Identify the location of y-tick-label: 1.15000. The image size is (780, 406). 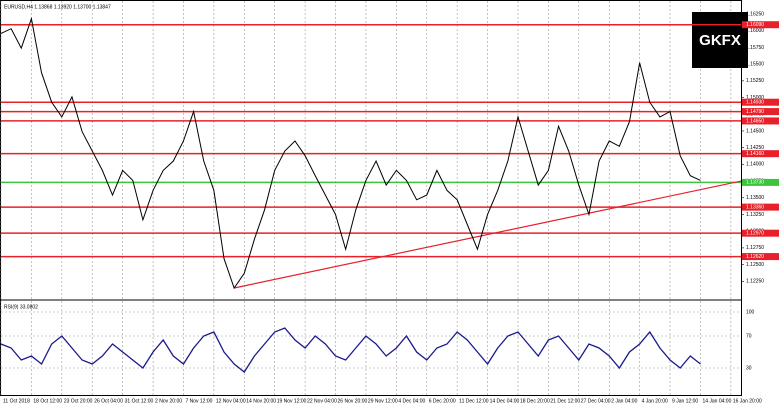
(755, 98).